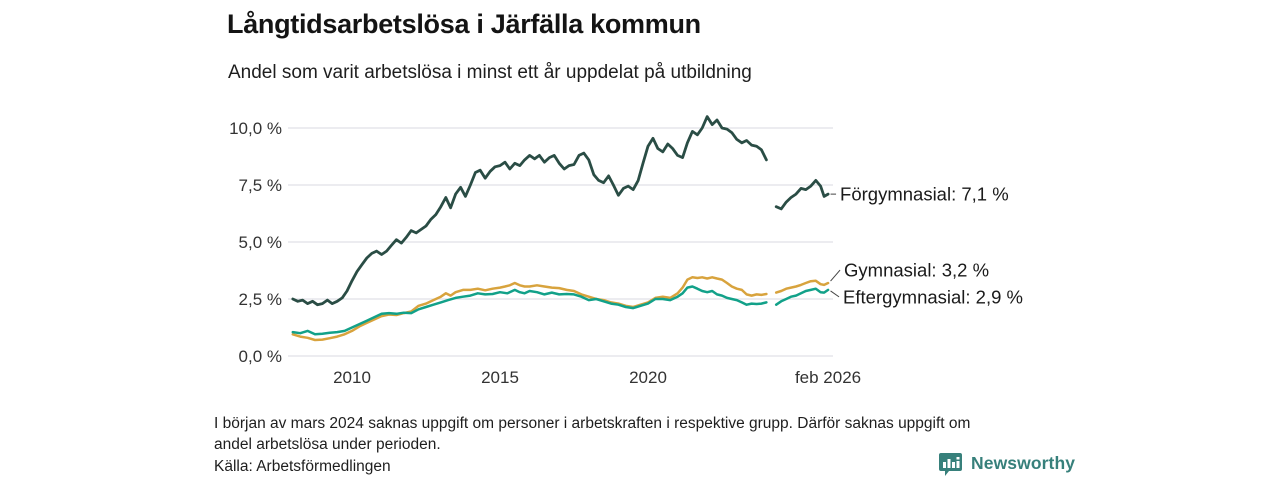  I want to click on page-title: Långtidsarbetslösa i Järfälla kommun, so click(464, 24).